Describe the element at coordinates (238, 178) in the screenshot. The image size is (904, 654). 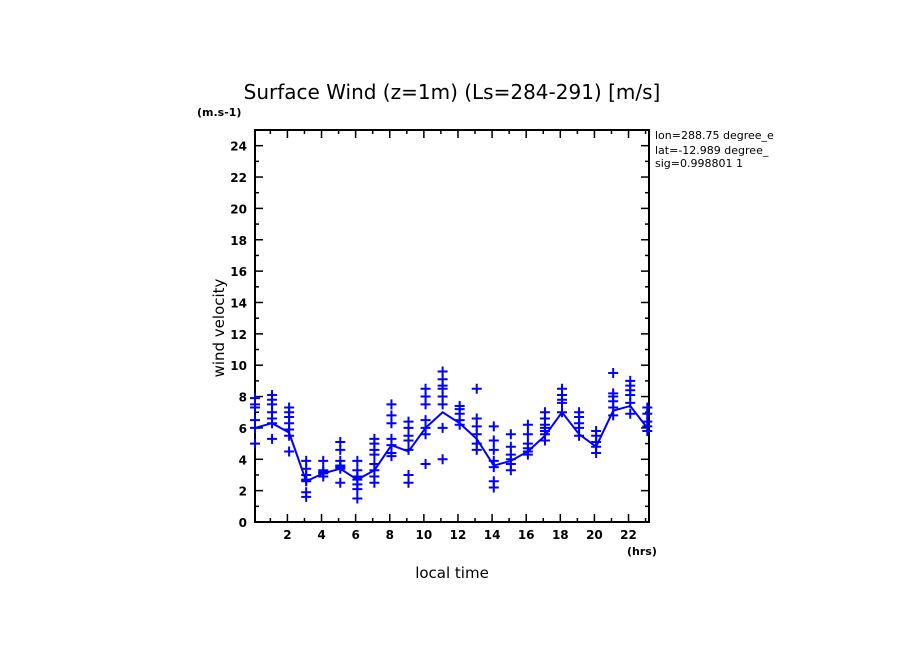
I see `y-tick-label: 22` at that location.